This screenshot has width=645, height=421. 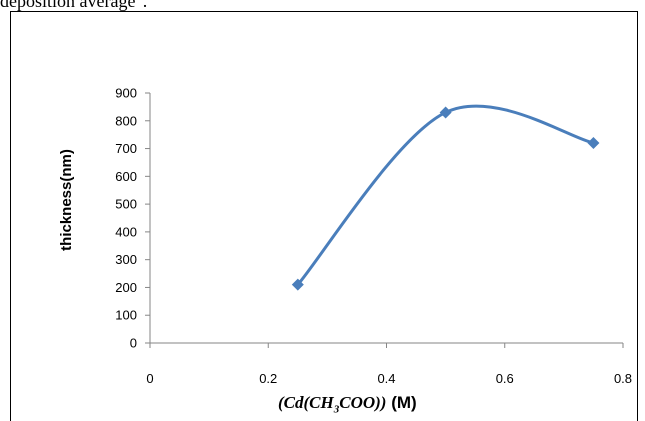 What do you see at coordinates (126, 231) in the screenshot?
I see `y-tick-label: 400` at bounding box center [126, 231].